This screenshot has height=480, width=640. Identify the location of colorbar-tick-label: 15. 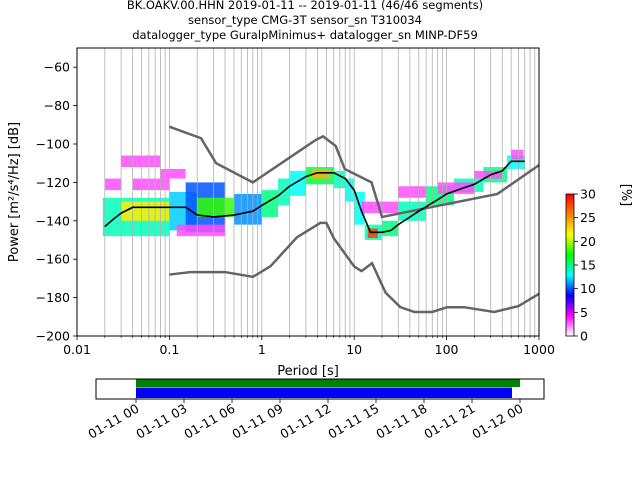
(588, 265).